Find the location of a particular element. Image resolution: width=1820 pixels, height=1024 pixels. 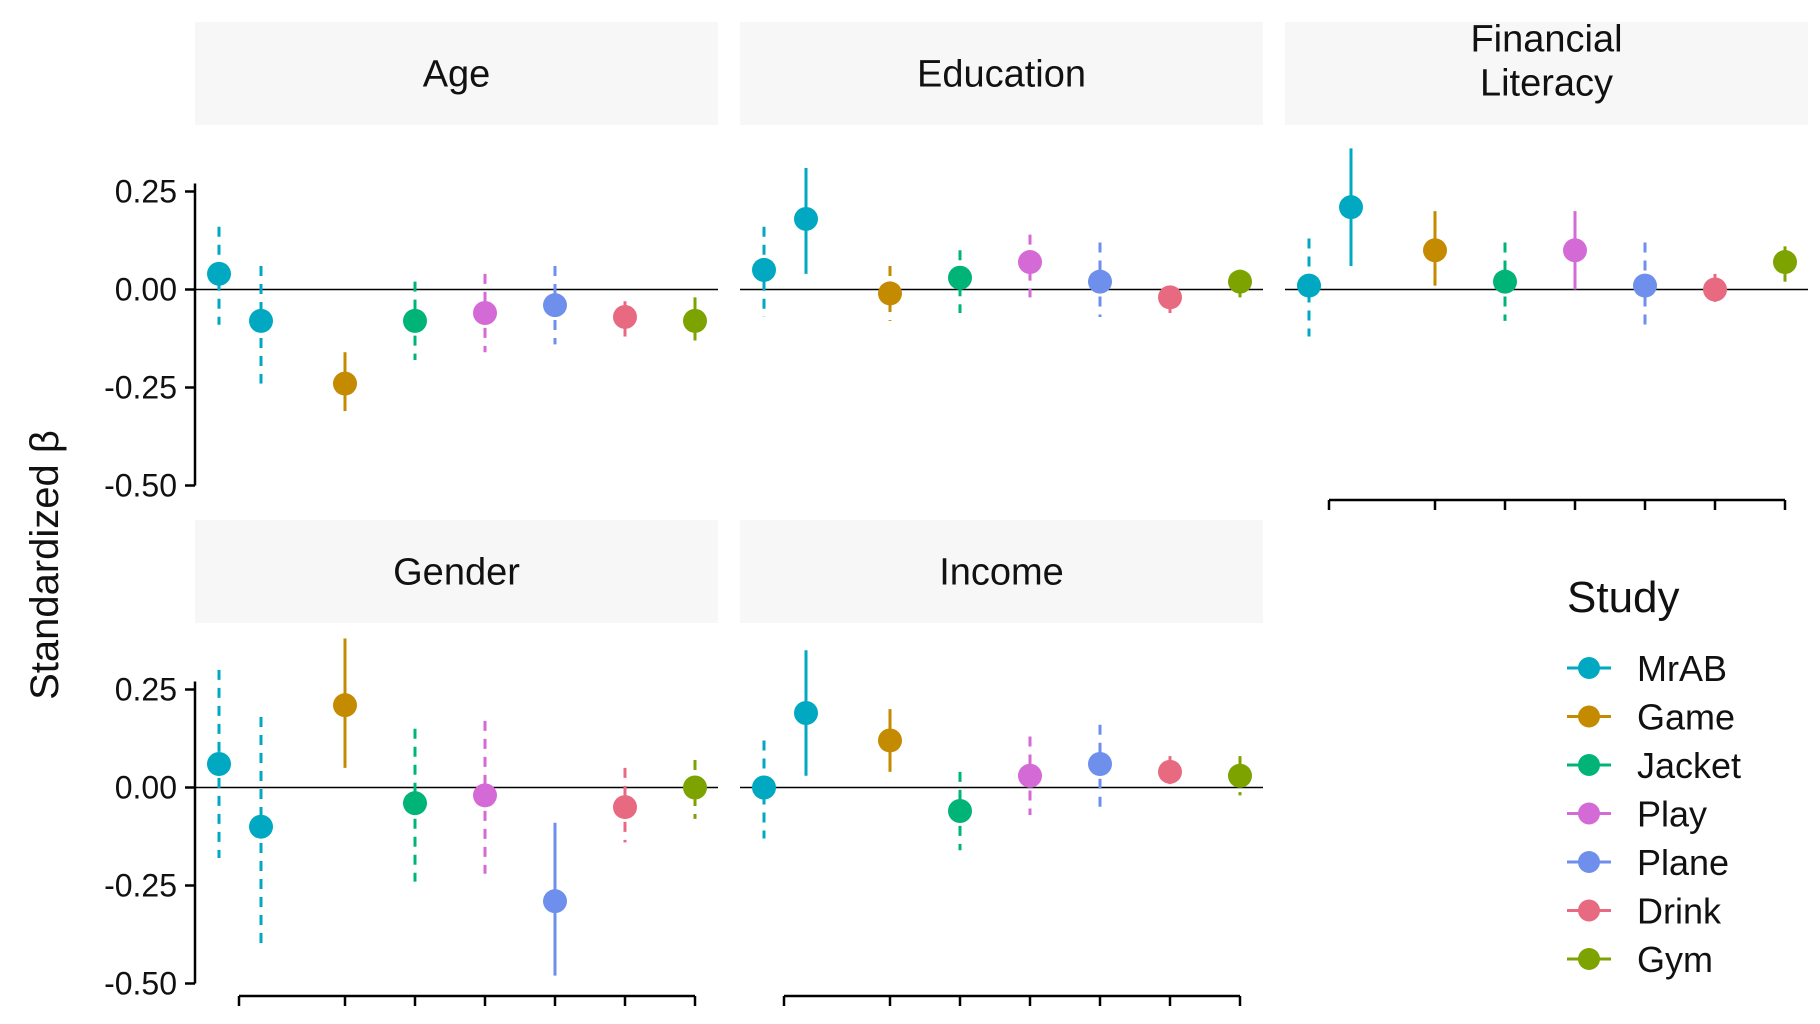

legend-item-play: Play is located at coordinates (1637, 814).